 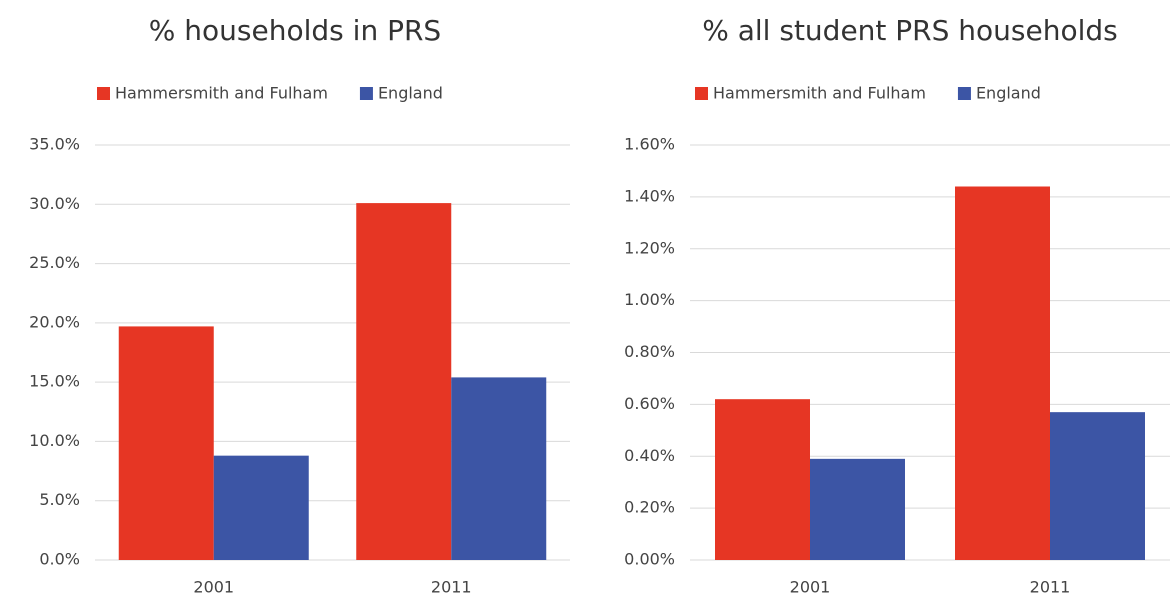 I want to click on y-tick-label: 1.60%, so click(x=649, y=144).